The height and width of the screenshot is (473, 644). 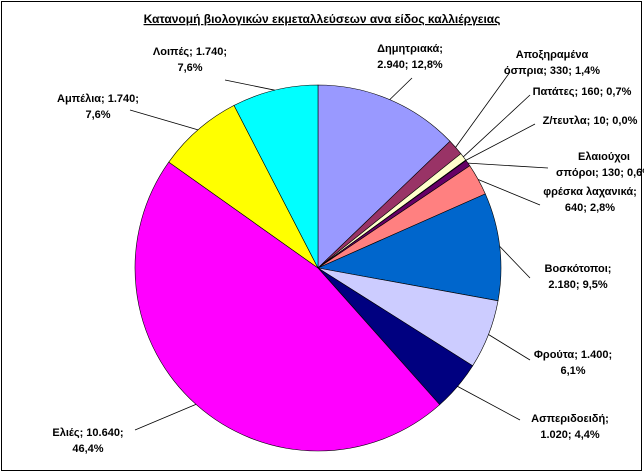 What do you see at coordinates (87, 449) in the screenshot?
I see `data-label: 46,4%` at bounding box center [87, 449].